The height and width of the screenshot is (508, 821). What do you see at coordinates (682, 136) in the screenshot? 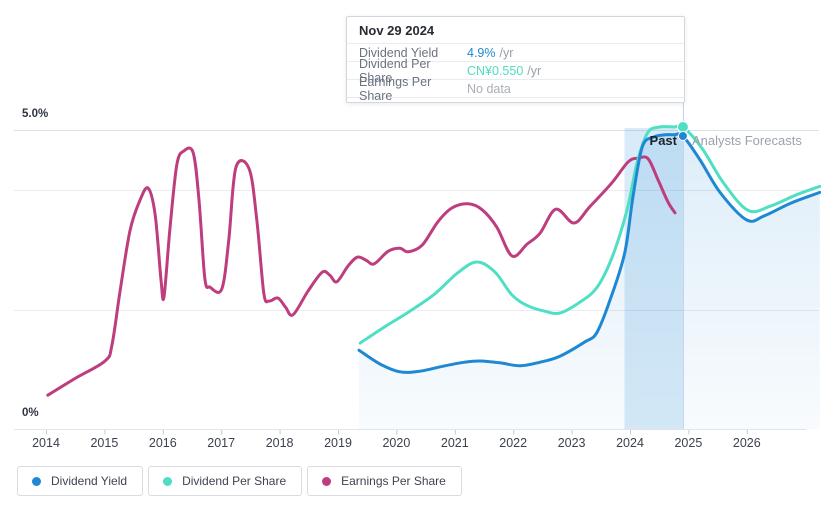
I see `hover-marker-dividend-yield` at bounding box center [682, 136].